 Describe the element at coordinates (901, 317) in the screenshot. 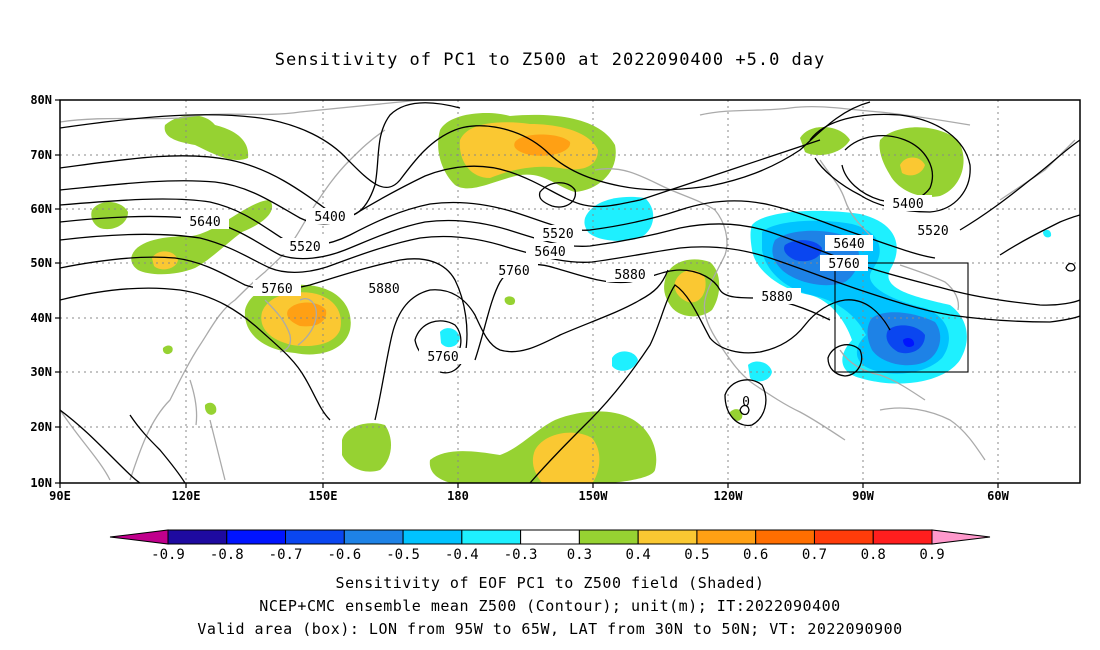

I see `valid-area-box` at that location.